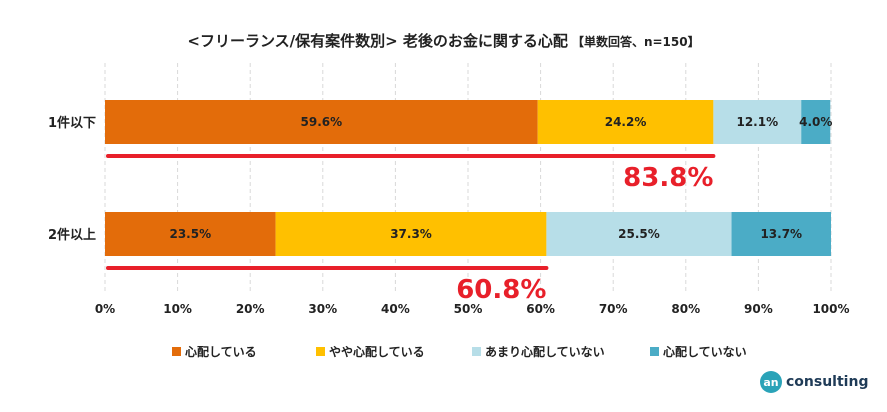 This screenshot has width=887, height=412. I want to click on data-label: 24.2%, so click(626, 122).